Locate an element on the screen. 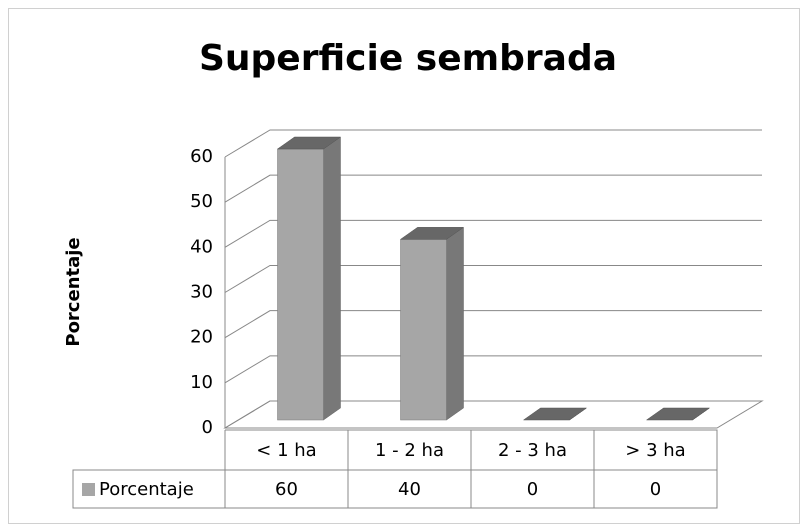 This screenshot has height=529, width=801. y-tick-label: 40 is located at coordinates (201, 246).